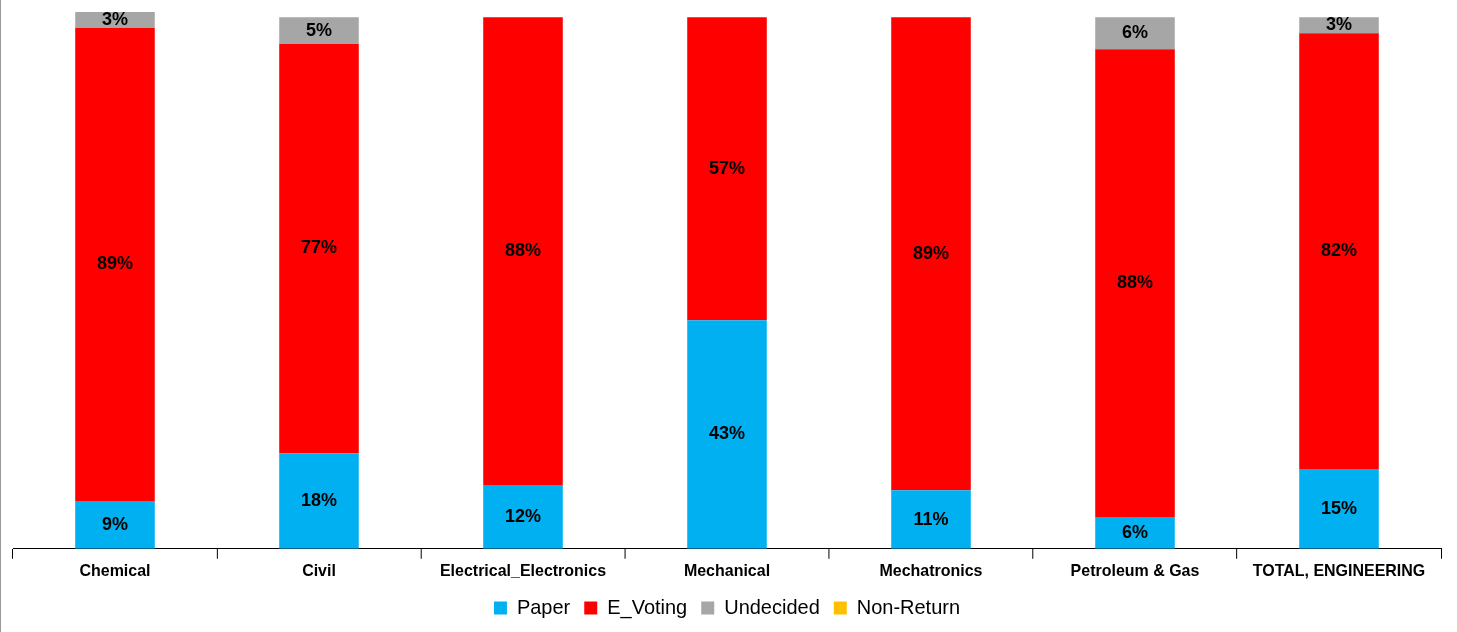 The image size is (1457, 632). I want to click on data-label: 77%, so click(319, 247).